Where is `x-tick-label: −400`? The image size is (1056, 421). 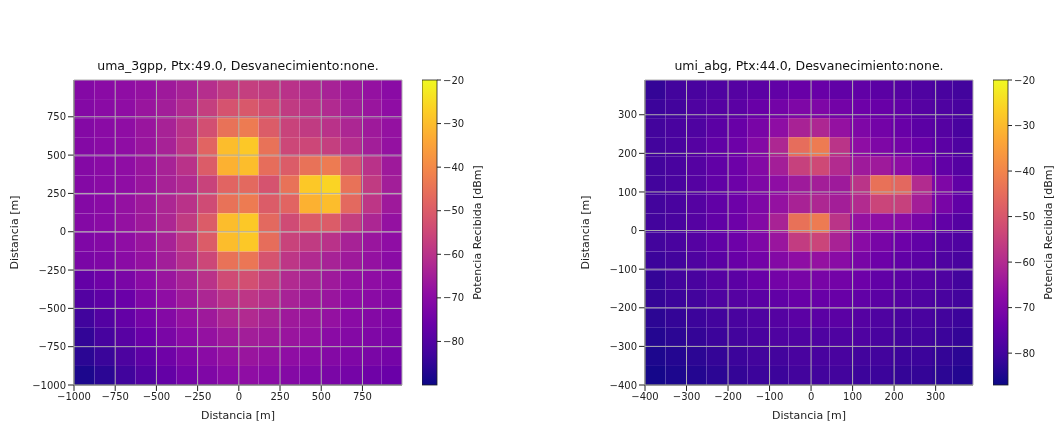 x-tick-label: −400 is located at coordinates (645, 397).